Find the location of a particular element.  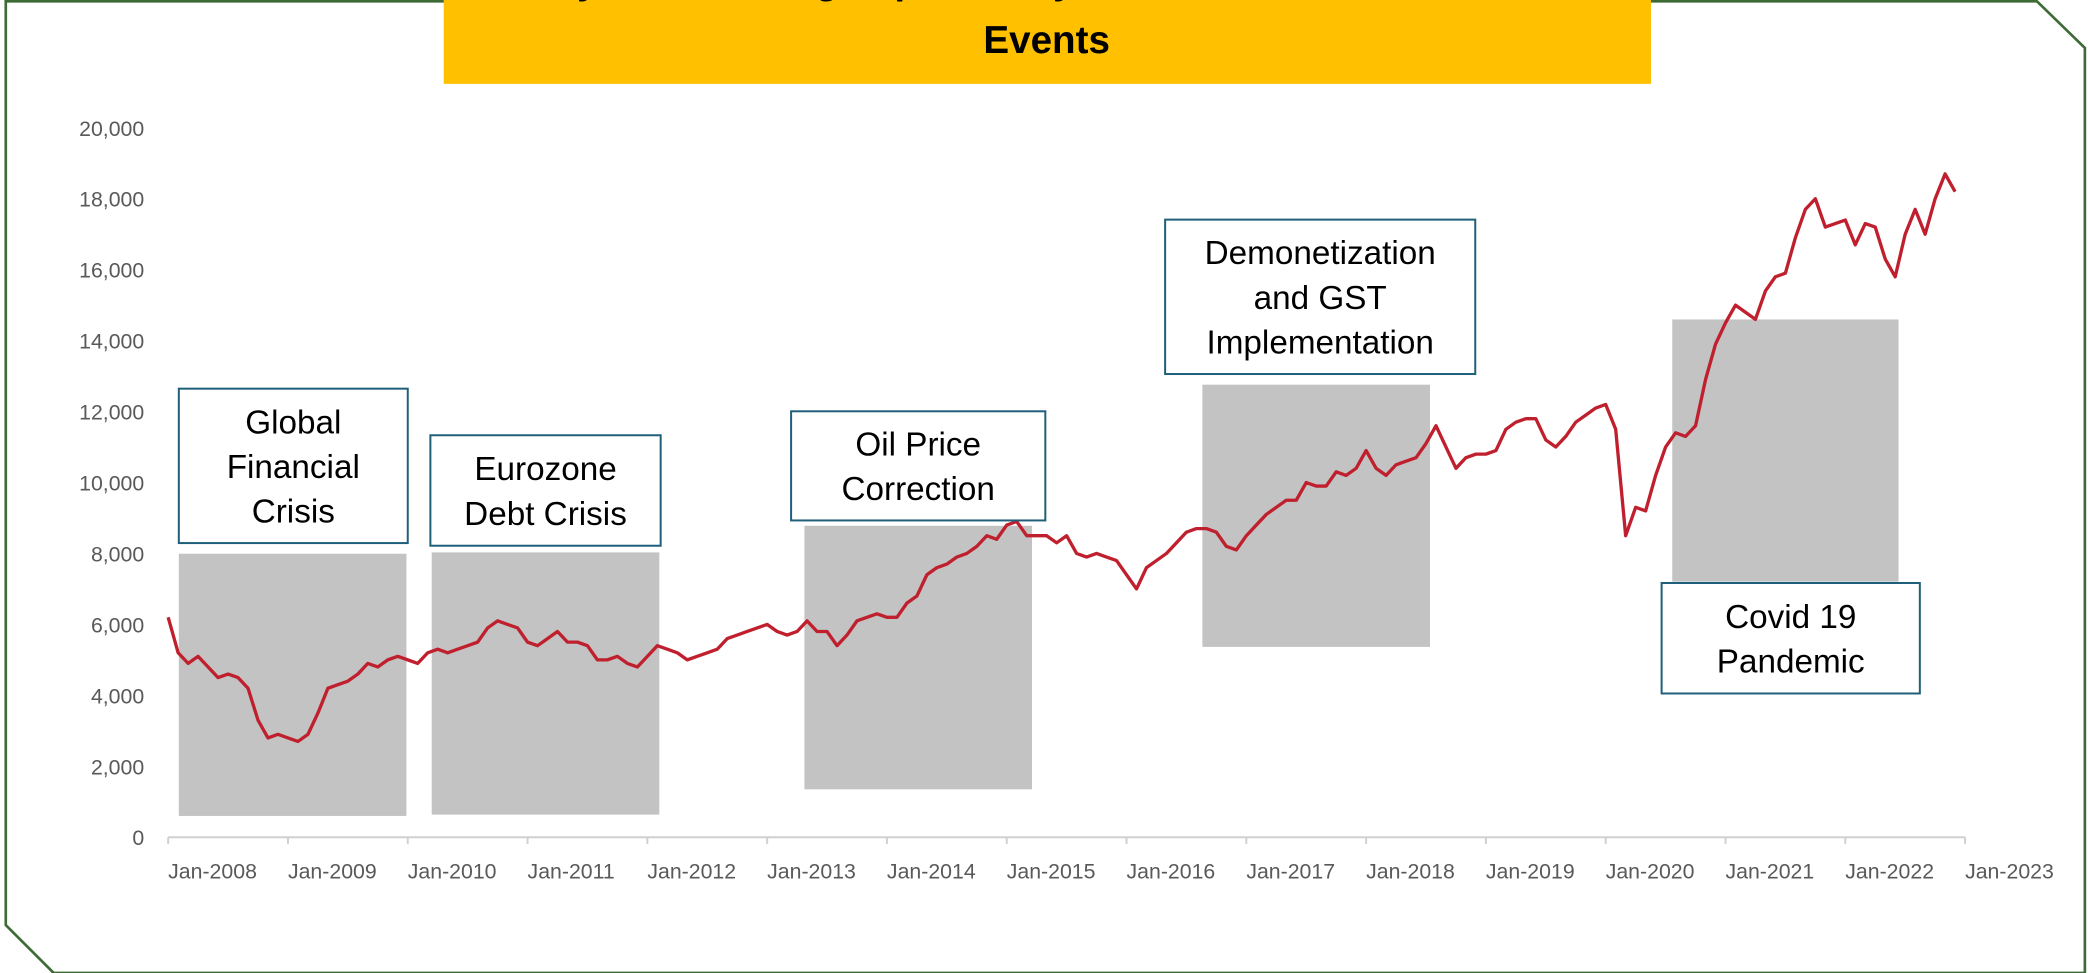

x-tick-label: Jan-2021 is located at coordinates (1769, 871).